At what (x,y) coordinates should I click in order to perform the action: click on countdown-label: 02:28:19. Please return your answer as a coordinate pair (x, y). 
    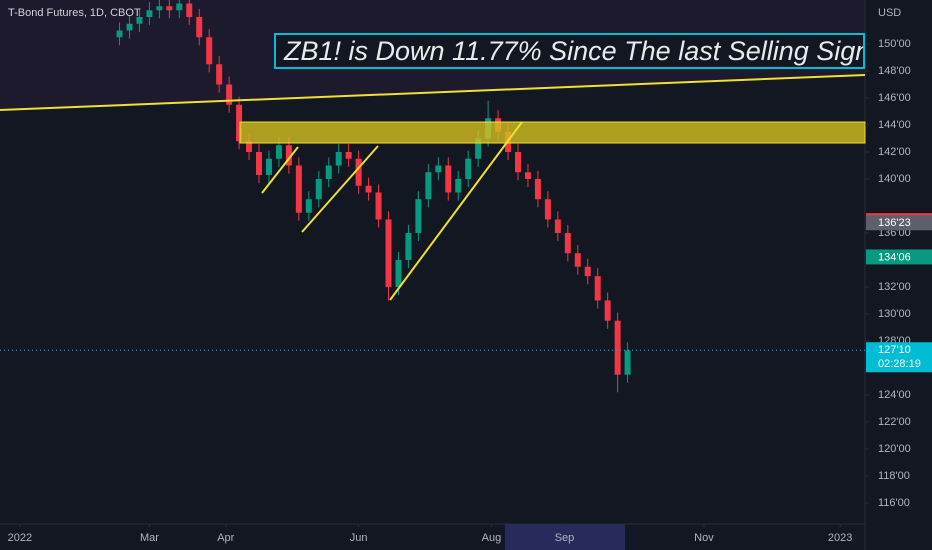
    Looking at the image, I should click on (899, 364).